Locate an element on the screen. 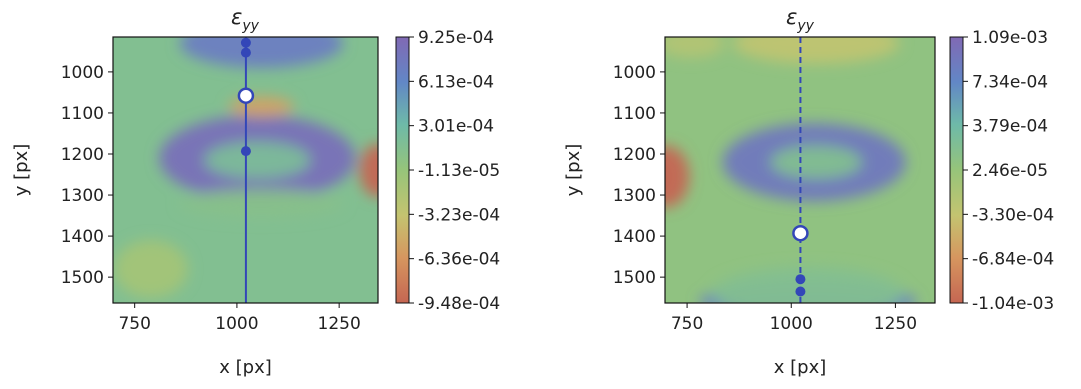 The height and width of the screenshot is (389, 1081). colorbar-label: 1.09e-03 is located at coordinates (1010, 38).